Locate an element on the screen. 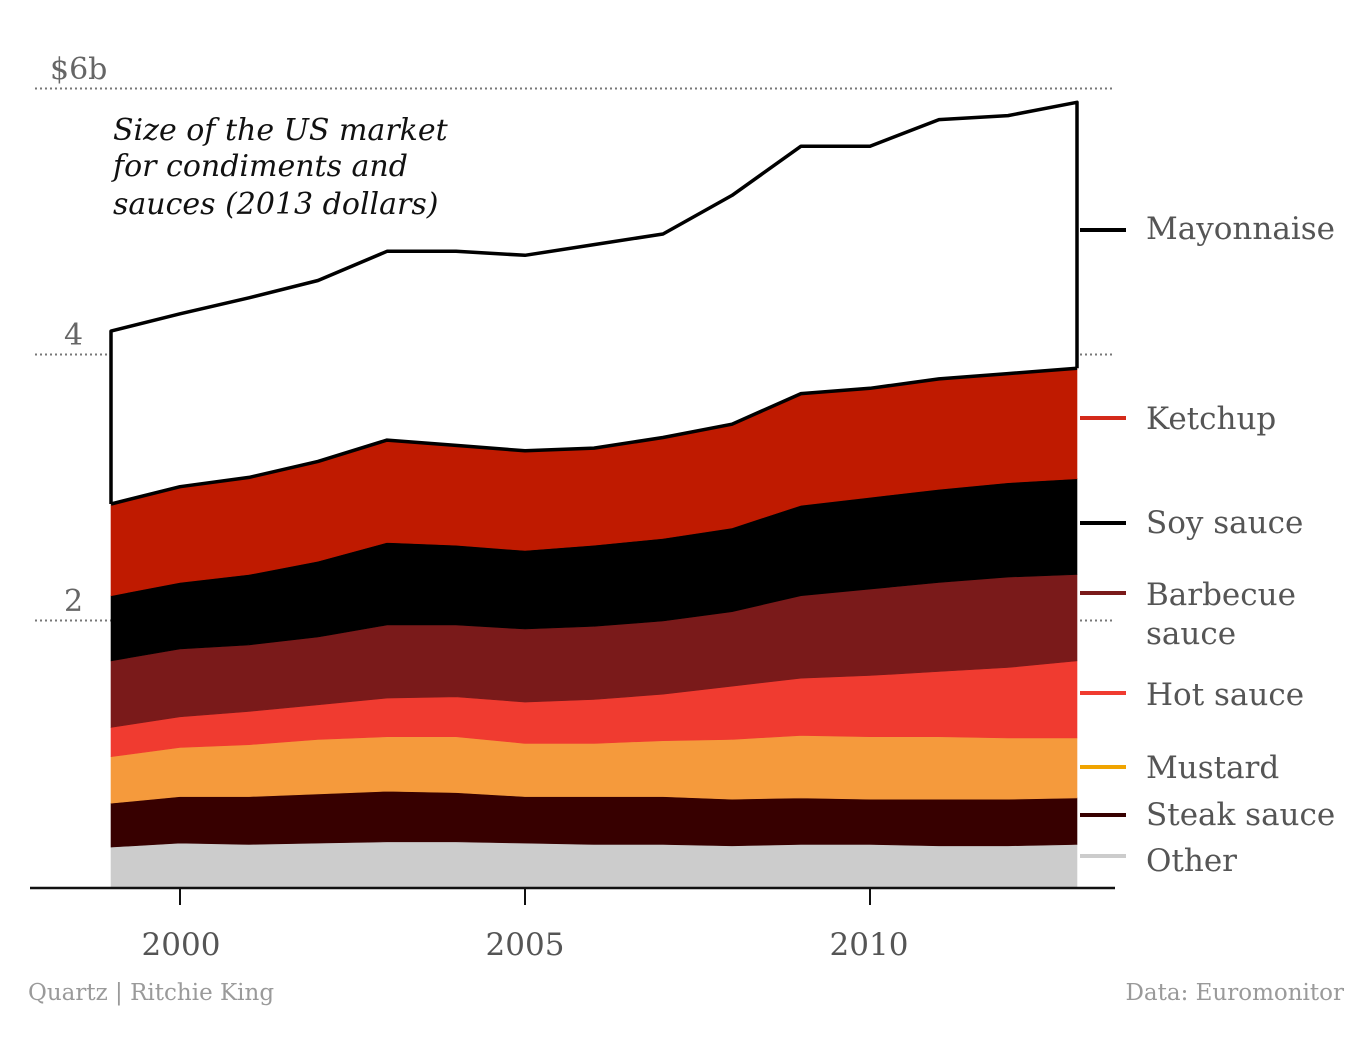 This screenshot has width=1370, height=1046. y-tick-label-4: 4 is located at coordinates (73, 335).